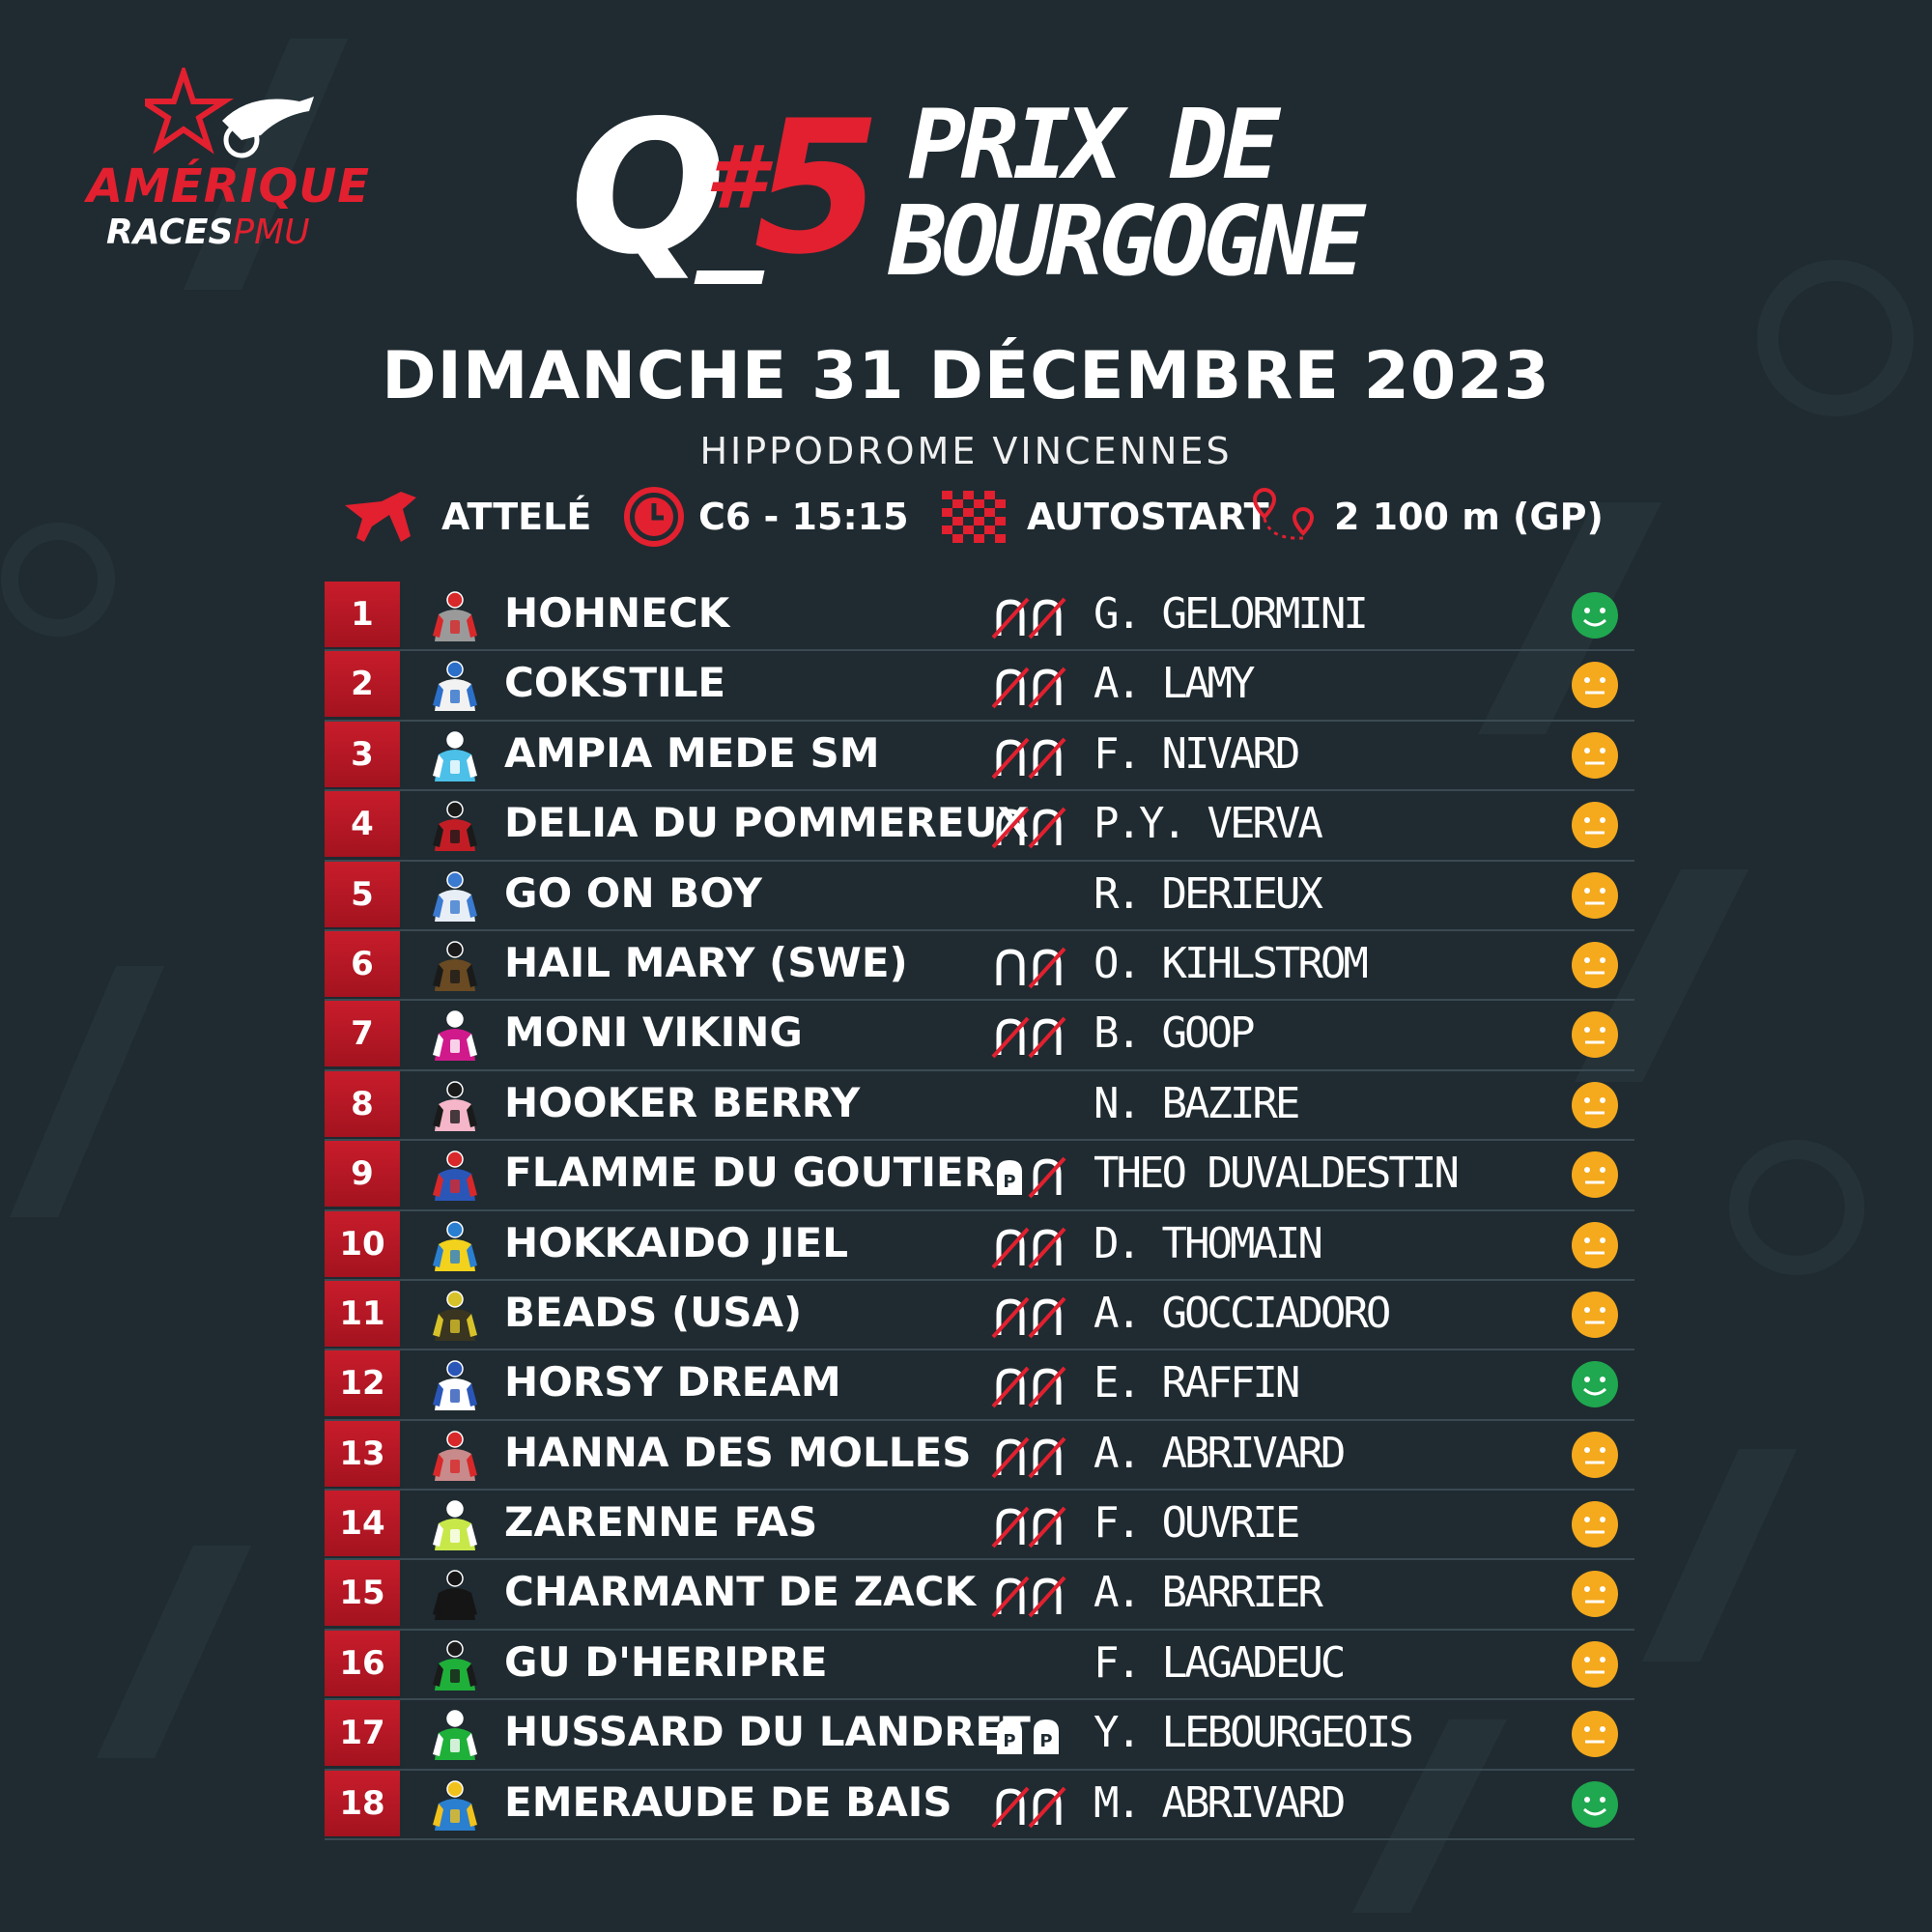  What do you see at coordinates (979, 896) in the screenshot?
I see `runner-row: 5 GO ON BOY R. DERIEUX` at bounding box center [979, 896].